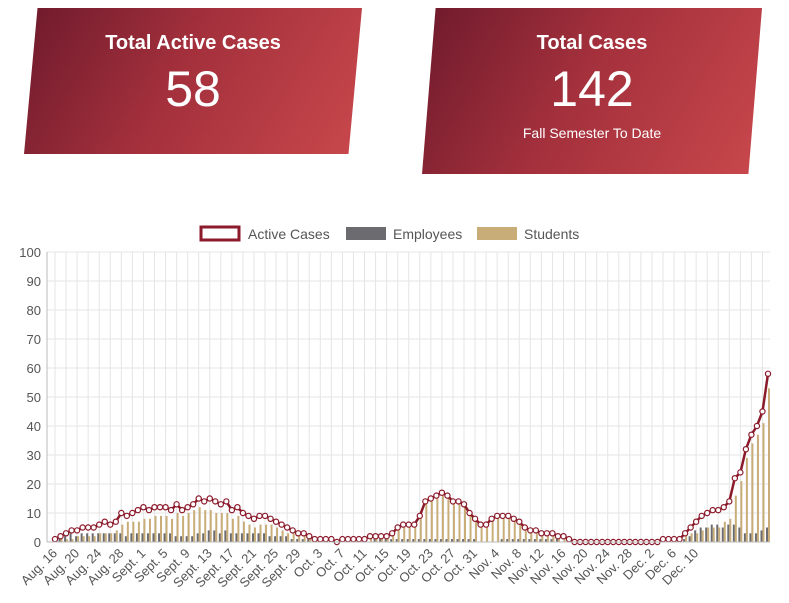  What do you see at coordinates (366, 233) in the screenshot?
I see `legend-swatch-employees` at bounding box center [366, 233].